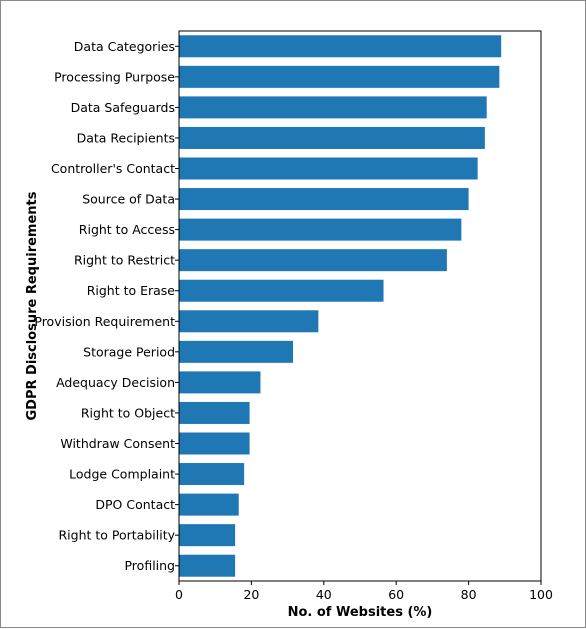 The height and width of the screenshot is (629, 586). I want to click on x-tick-label: 60, so click(396, 594).